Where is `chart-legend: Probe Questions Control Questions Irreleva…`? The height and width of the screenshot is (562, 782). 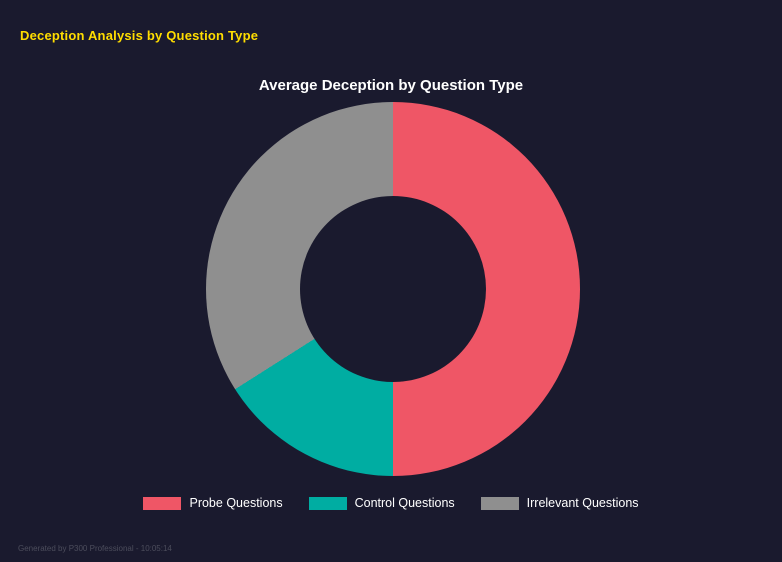 chart-legend: Probe Questions Control Questions Irreleva… is located at coordinates (391, 503).